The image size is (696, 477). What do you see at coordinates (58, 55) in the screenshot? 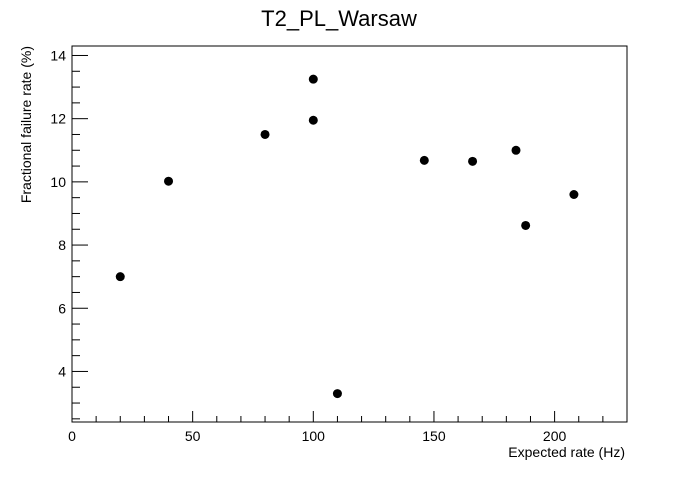
I see `y-tick-label: 14` at bounding box center [58, 55].